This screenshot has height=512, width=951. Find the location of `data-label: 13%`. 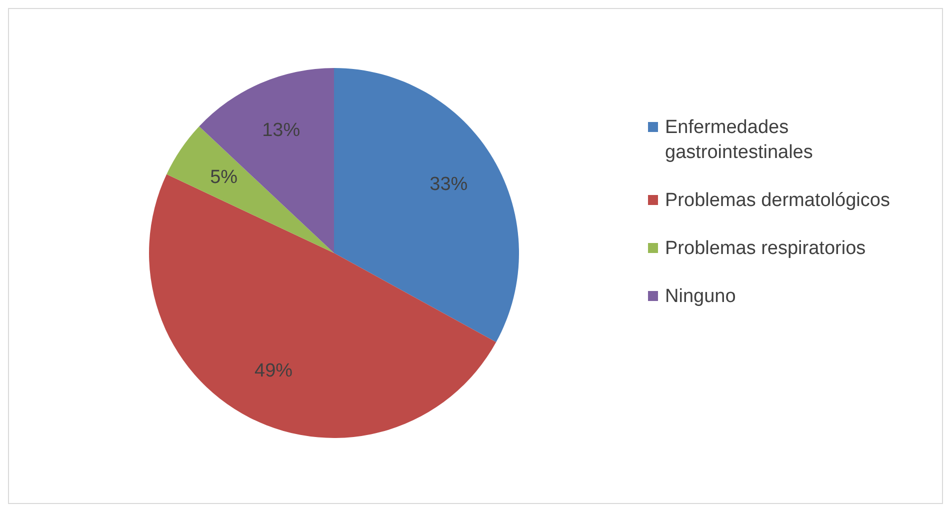

data-label: 13% is located at coordinates (281, 130).